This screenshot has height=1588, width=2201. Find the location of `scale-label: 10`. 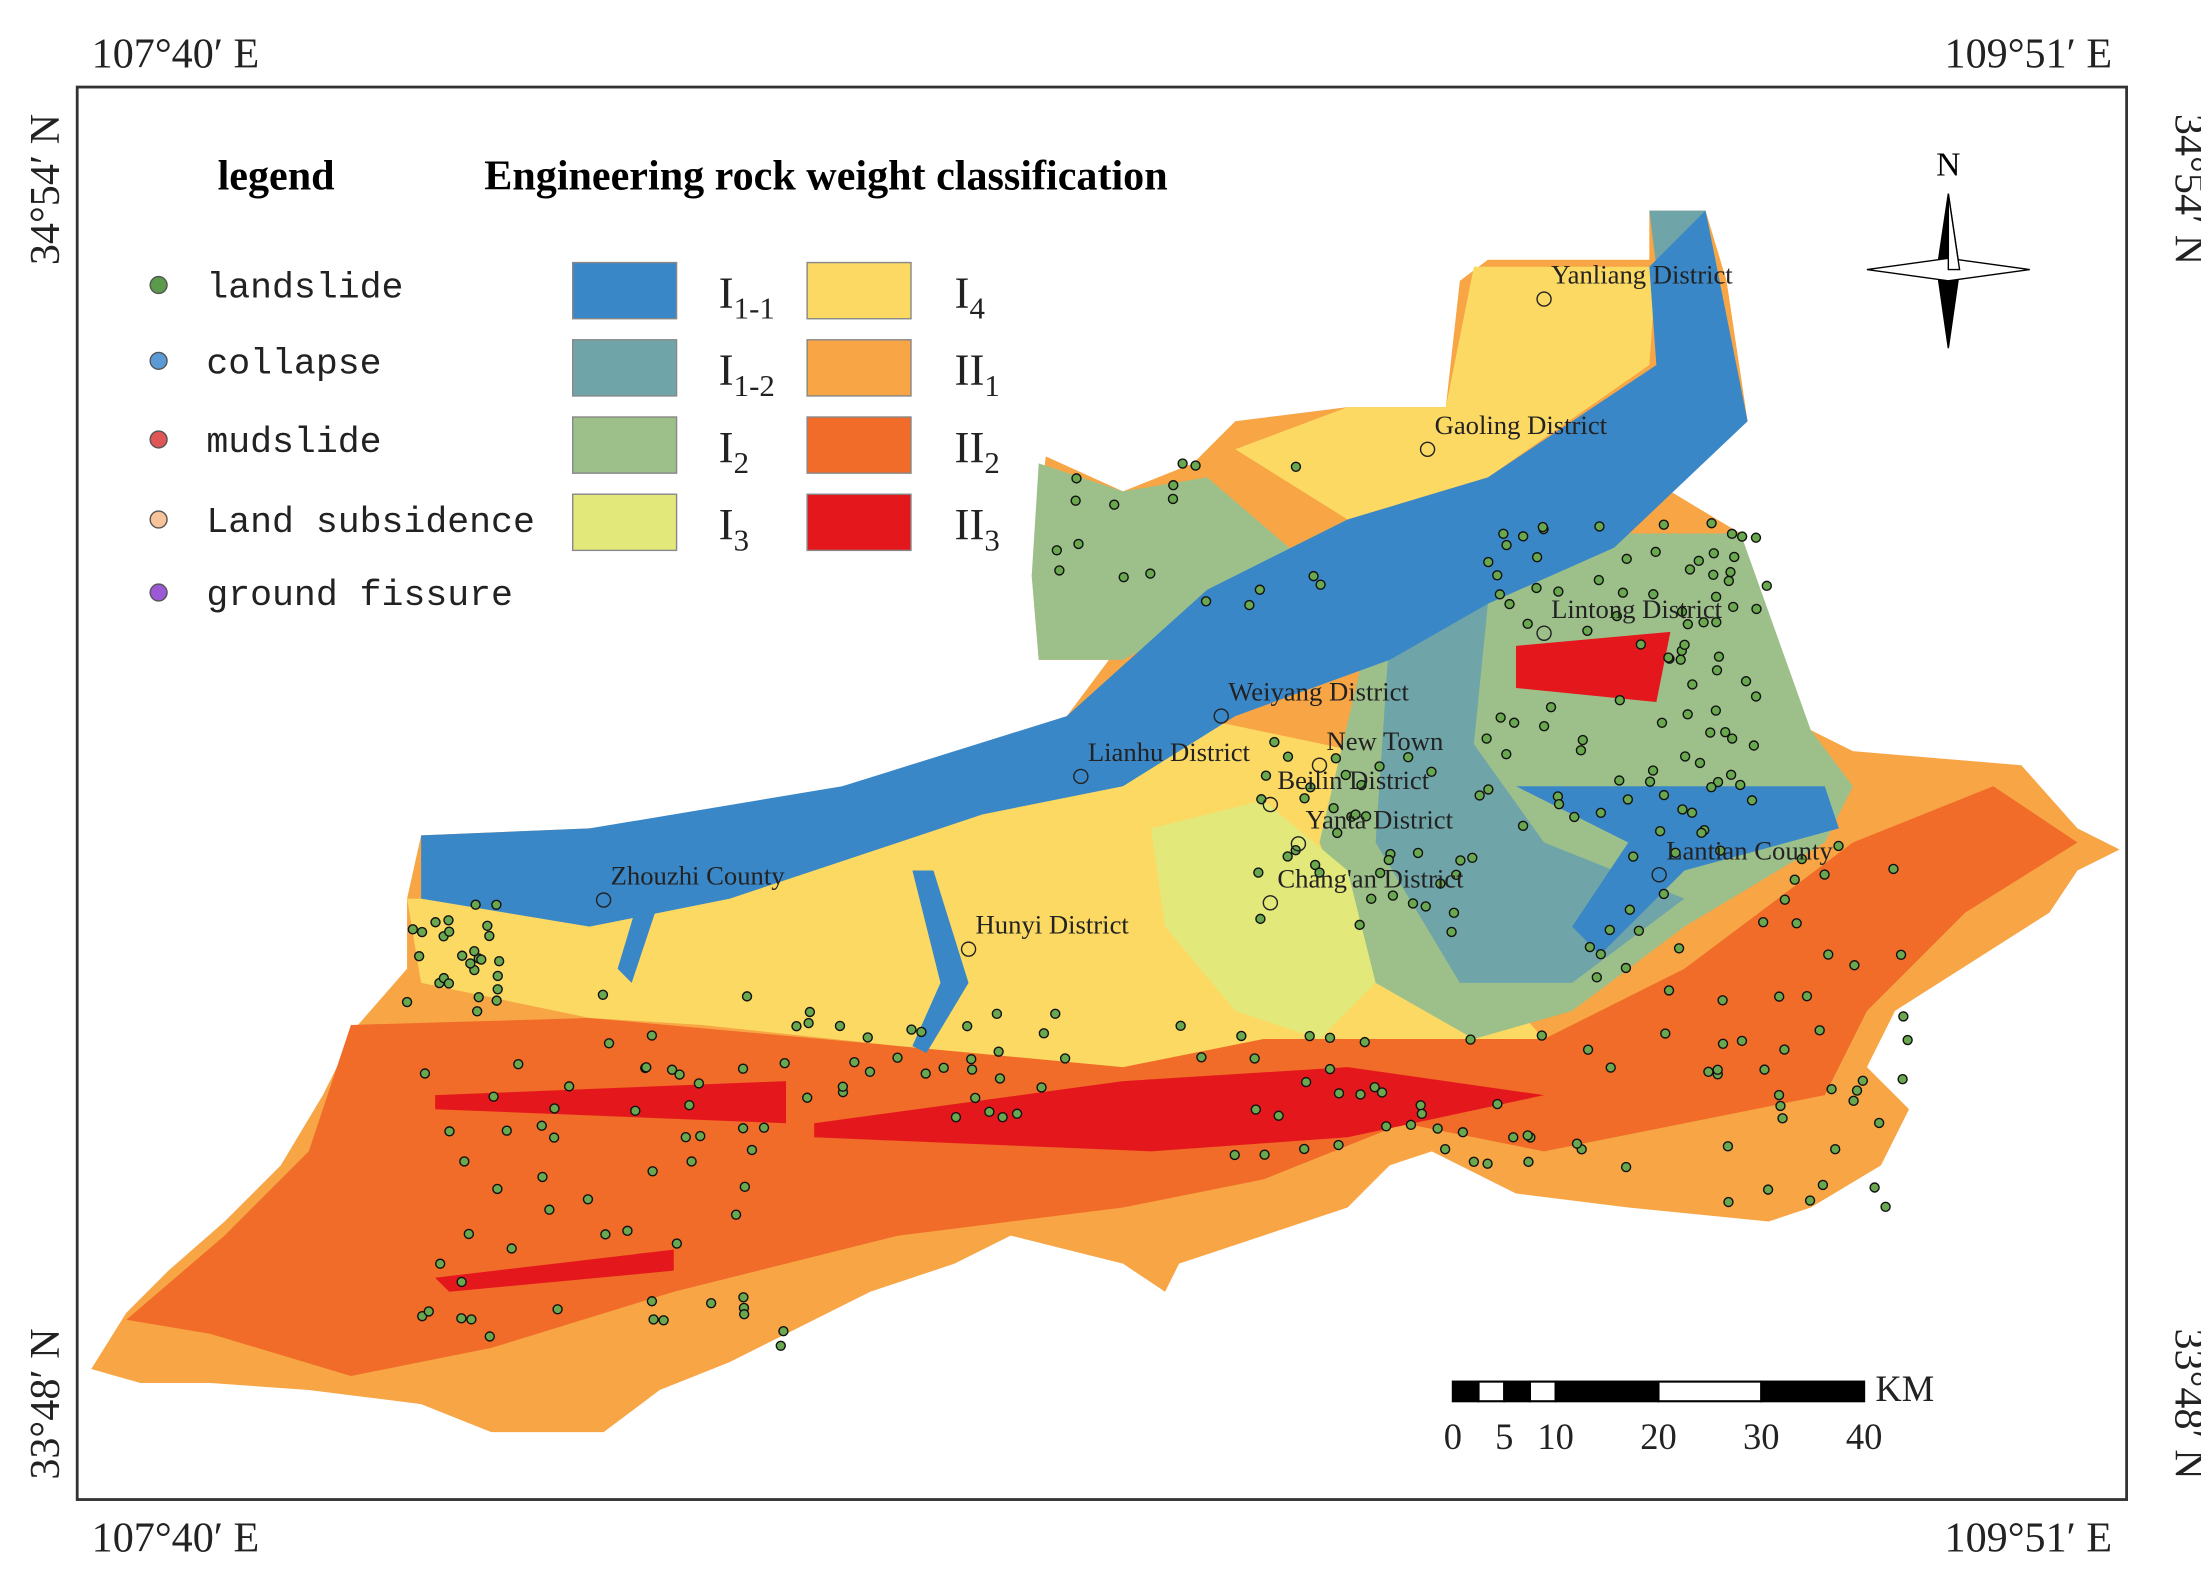

scale-label: 10 is located at coordinates (1555, 1436).